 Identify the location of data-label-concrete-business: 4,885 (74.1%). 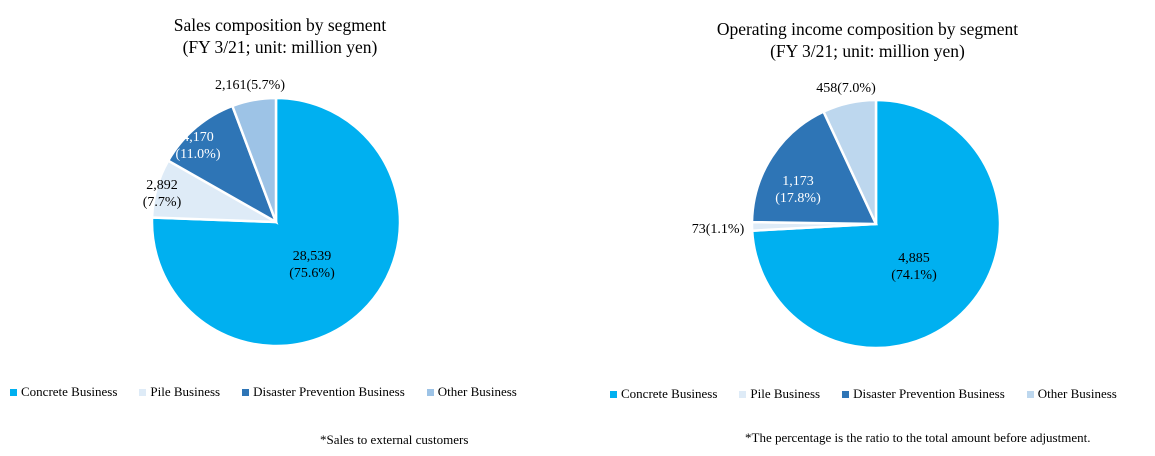
(914, 267).